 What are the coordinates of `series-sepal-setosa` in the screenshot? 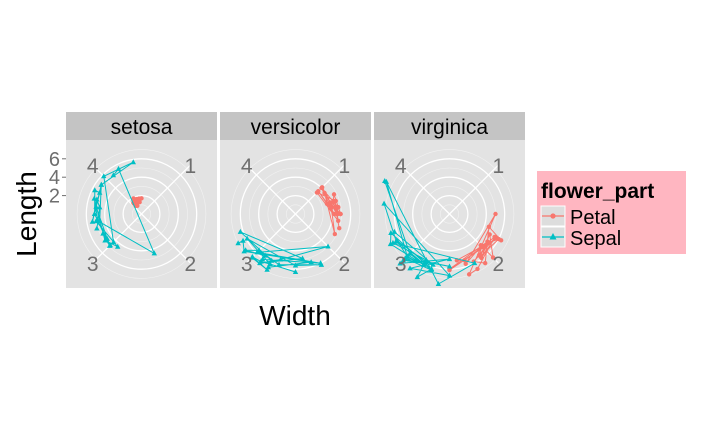 It's located at (123, 207).